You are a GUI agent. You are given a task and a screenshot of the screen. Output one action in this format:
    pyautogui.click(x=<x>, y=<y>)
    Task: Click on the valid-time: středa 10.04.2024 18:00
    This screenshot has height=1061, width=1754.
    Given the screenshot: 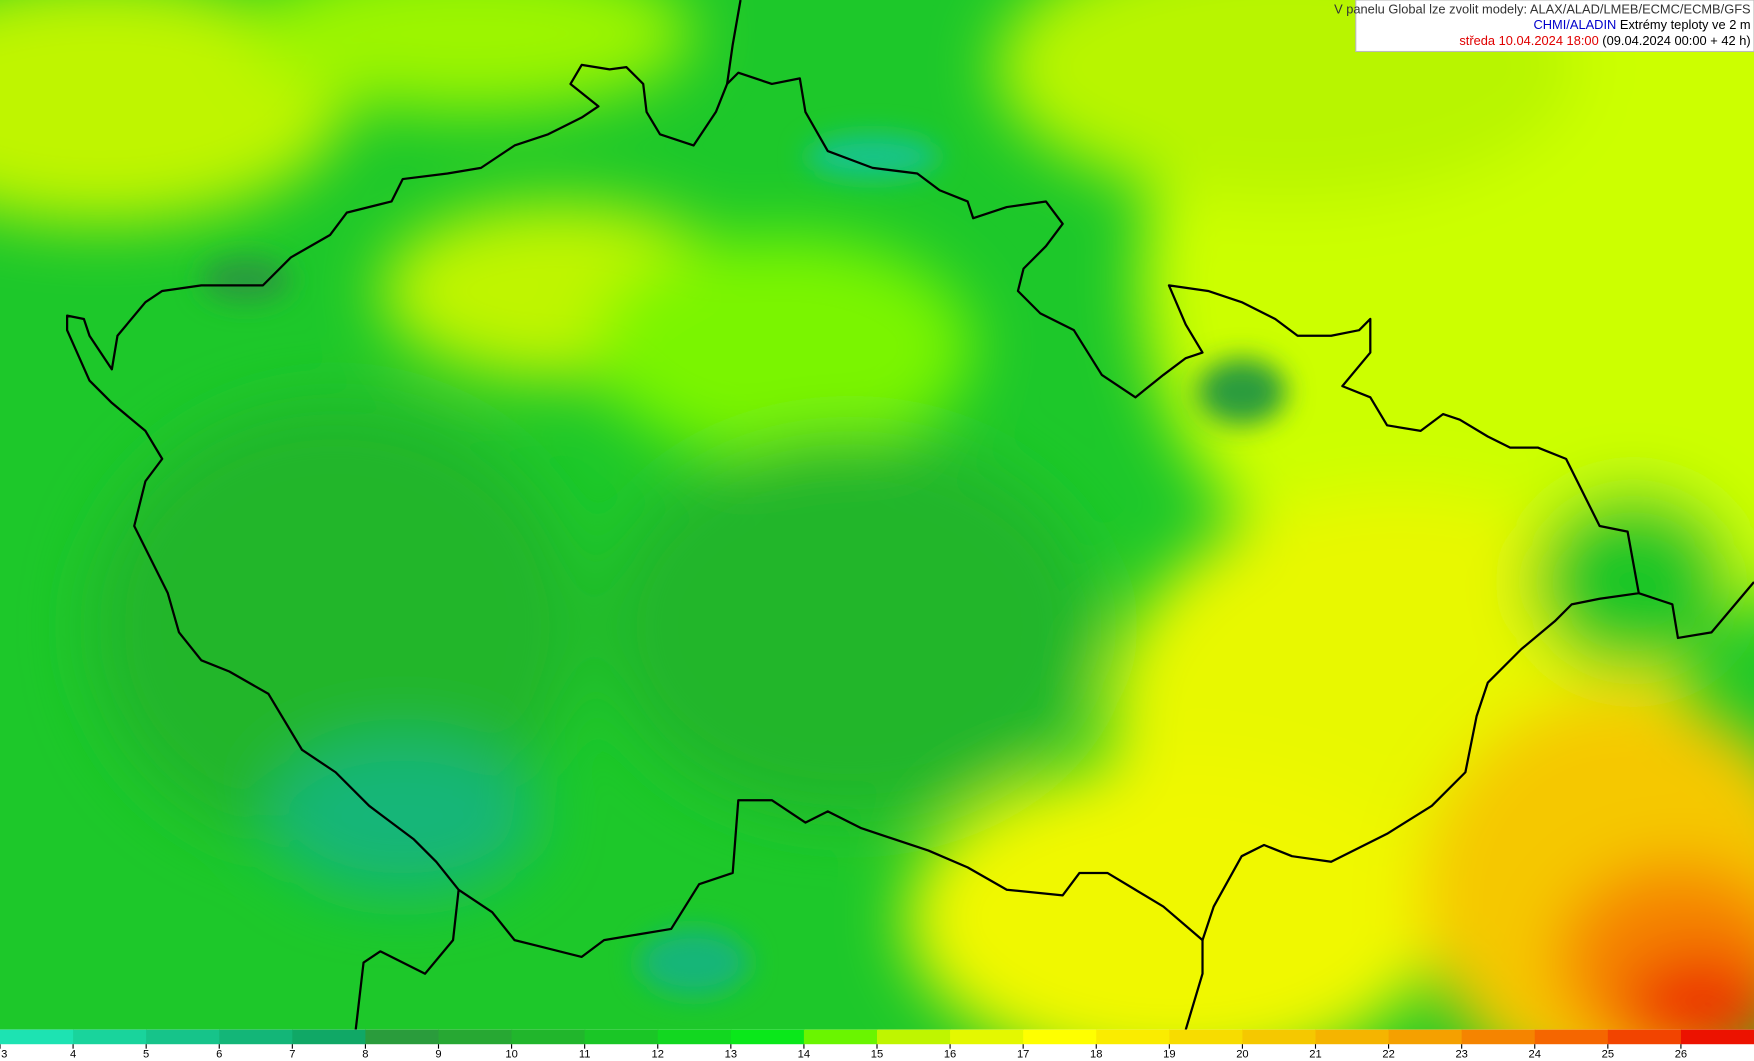 What is the action you would take?
    pyautogui.click(x=1528, y=40)
    